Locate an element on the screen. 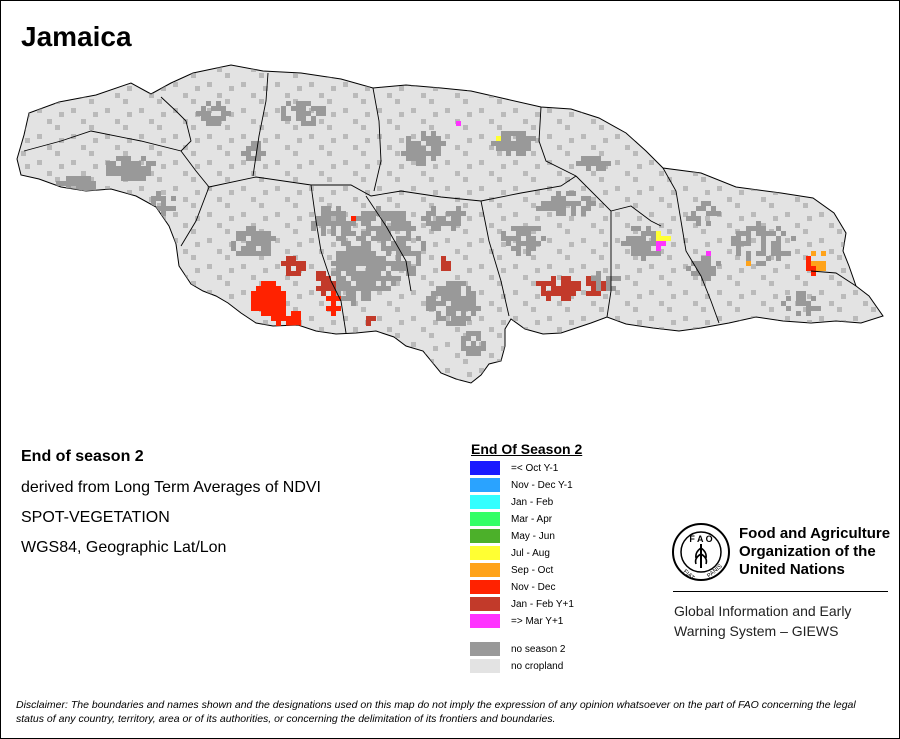  legend-label: Nov - Dec is located at coordinates (533, 587).